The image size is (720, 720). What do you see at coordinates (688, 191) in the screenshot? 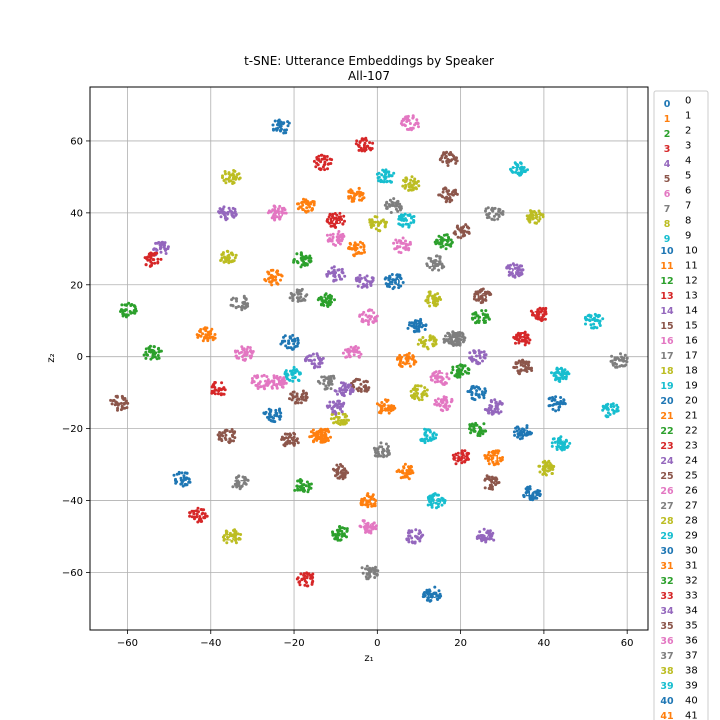
I see `legend-entry: 6` at bounding box center [688, 191].